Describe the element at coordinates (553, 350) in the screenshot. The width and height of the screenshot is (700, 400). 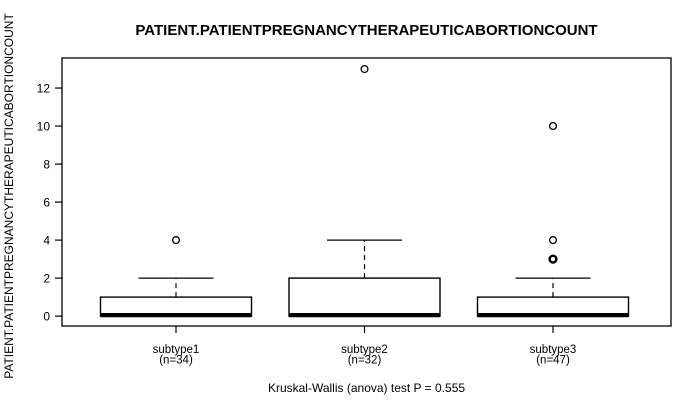
I see `group-label-subtype3: subtype3` at that location.